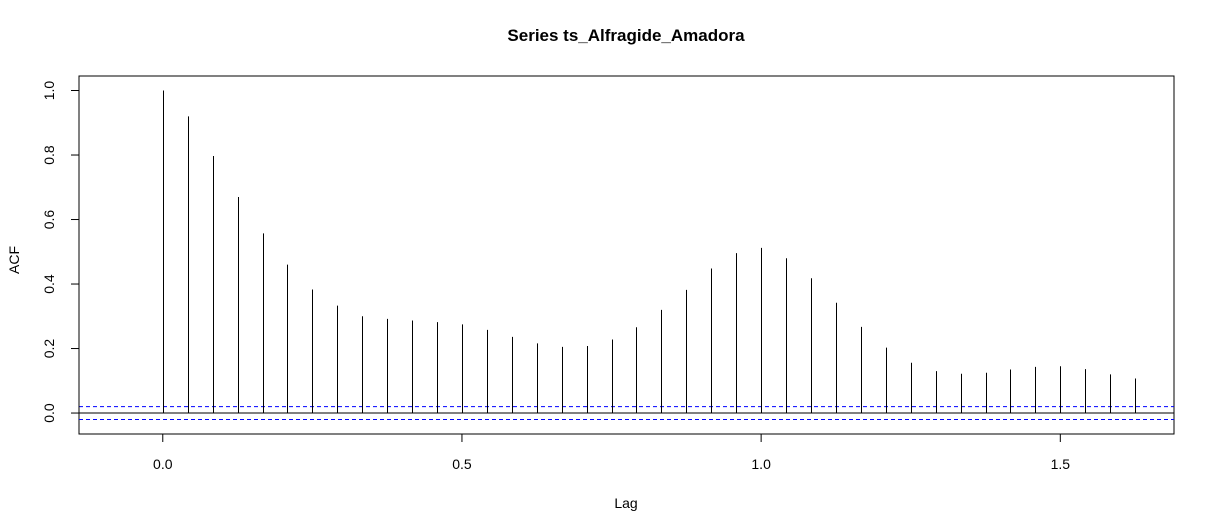  I want to click on y-axis: 0.0 0.2 0.4 0.6 0.8 1.0, so click(60, 252).